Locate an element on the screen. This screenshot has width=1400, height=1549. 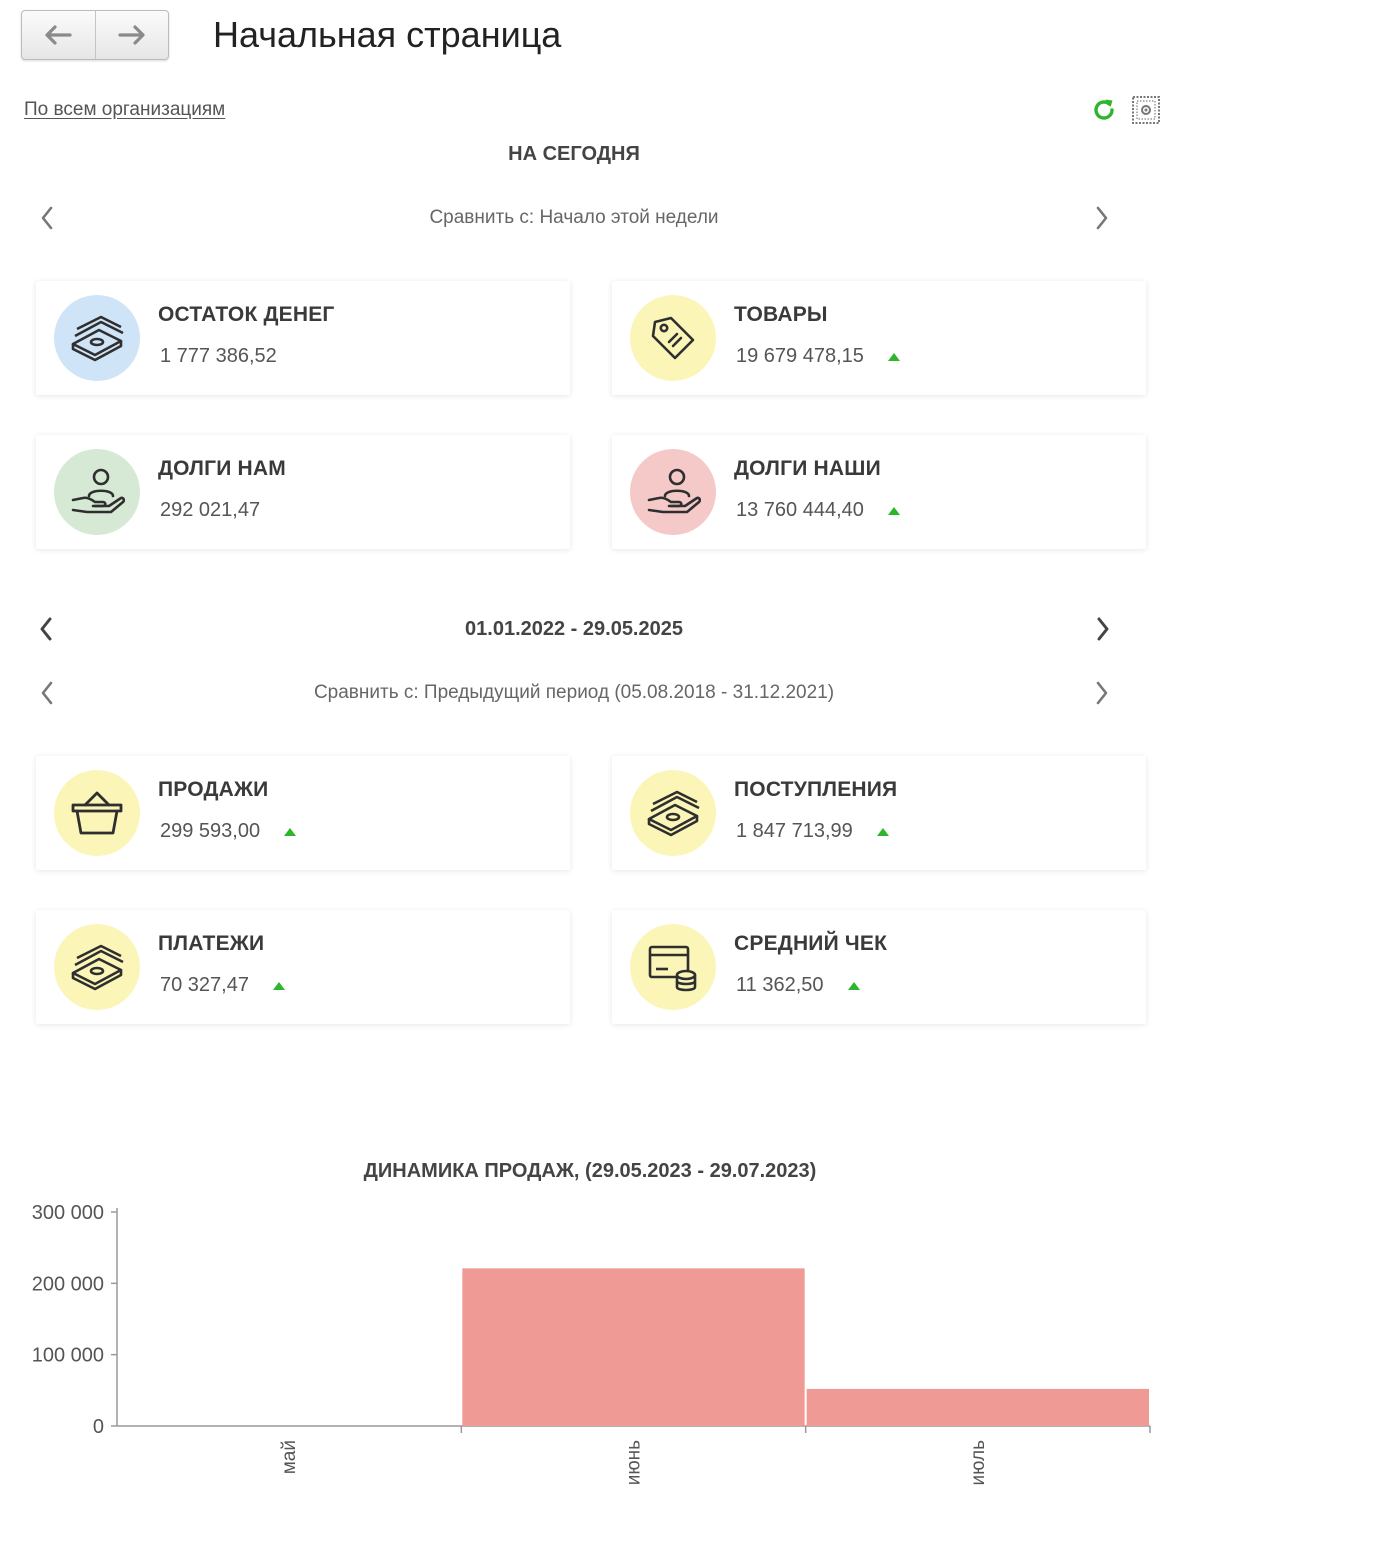
card-value-text: 1 847 713,99 is located at coordinates (794, 831).